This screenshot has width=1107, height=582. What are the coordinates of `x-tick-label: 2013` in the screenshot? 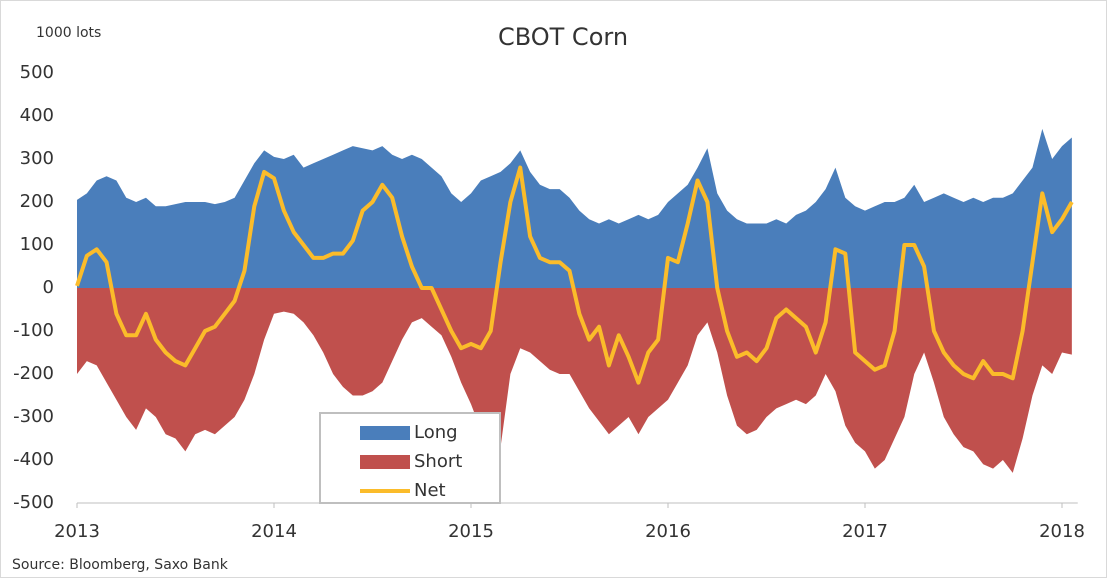 It's located at (77, 531).